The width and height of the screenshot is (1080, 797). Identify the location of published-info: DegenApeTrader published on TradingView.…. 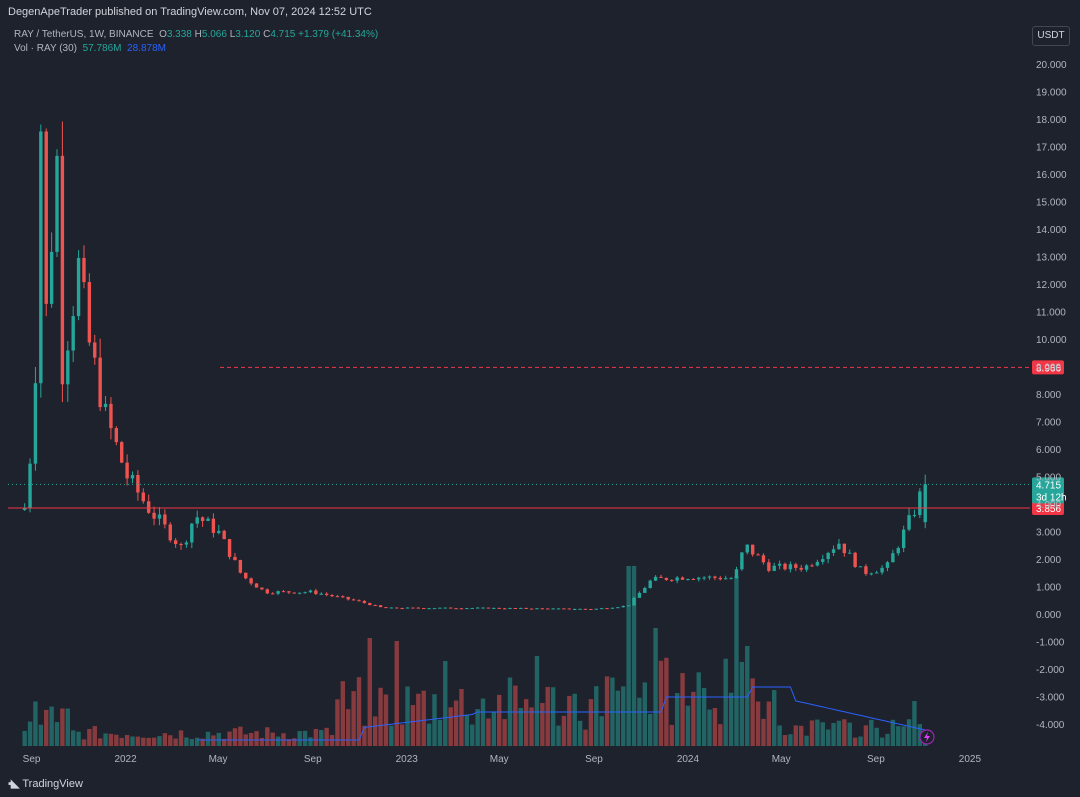
(190, 12).